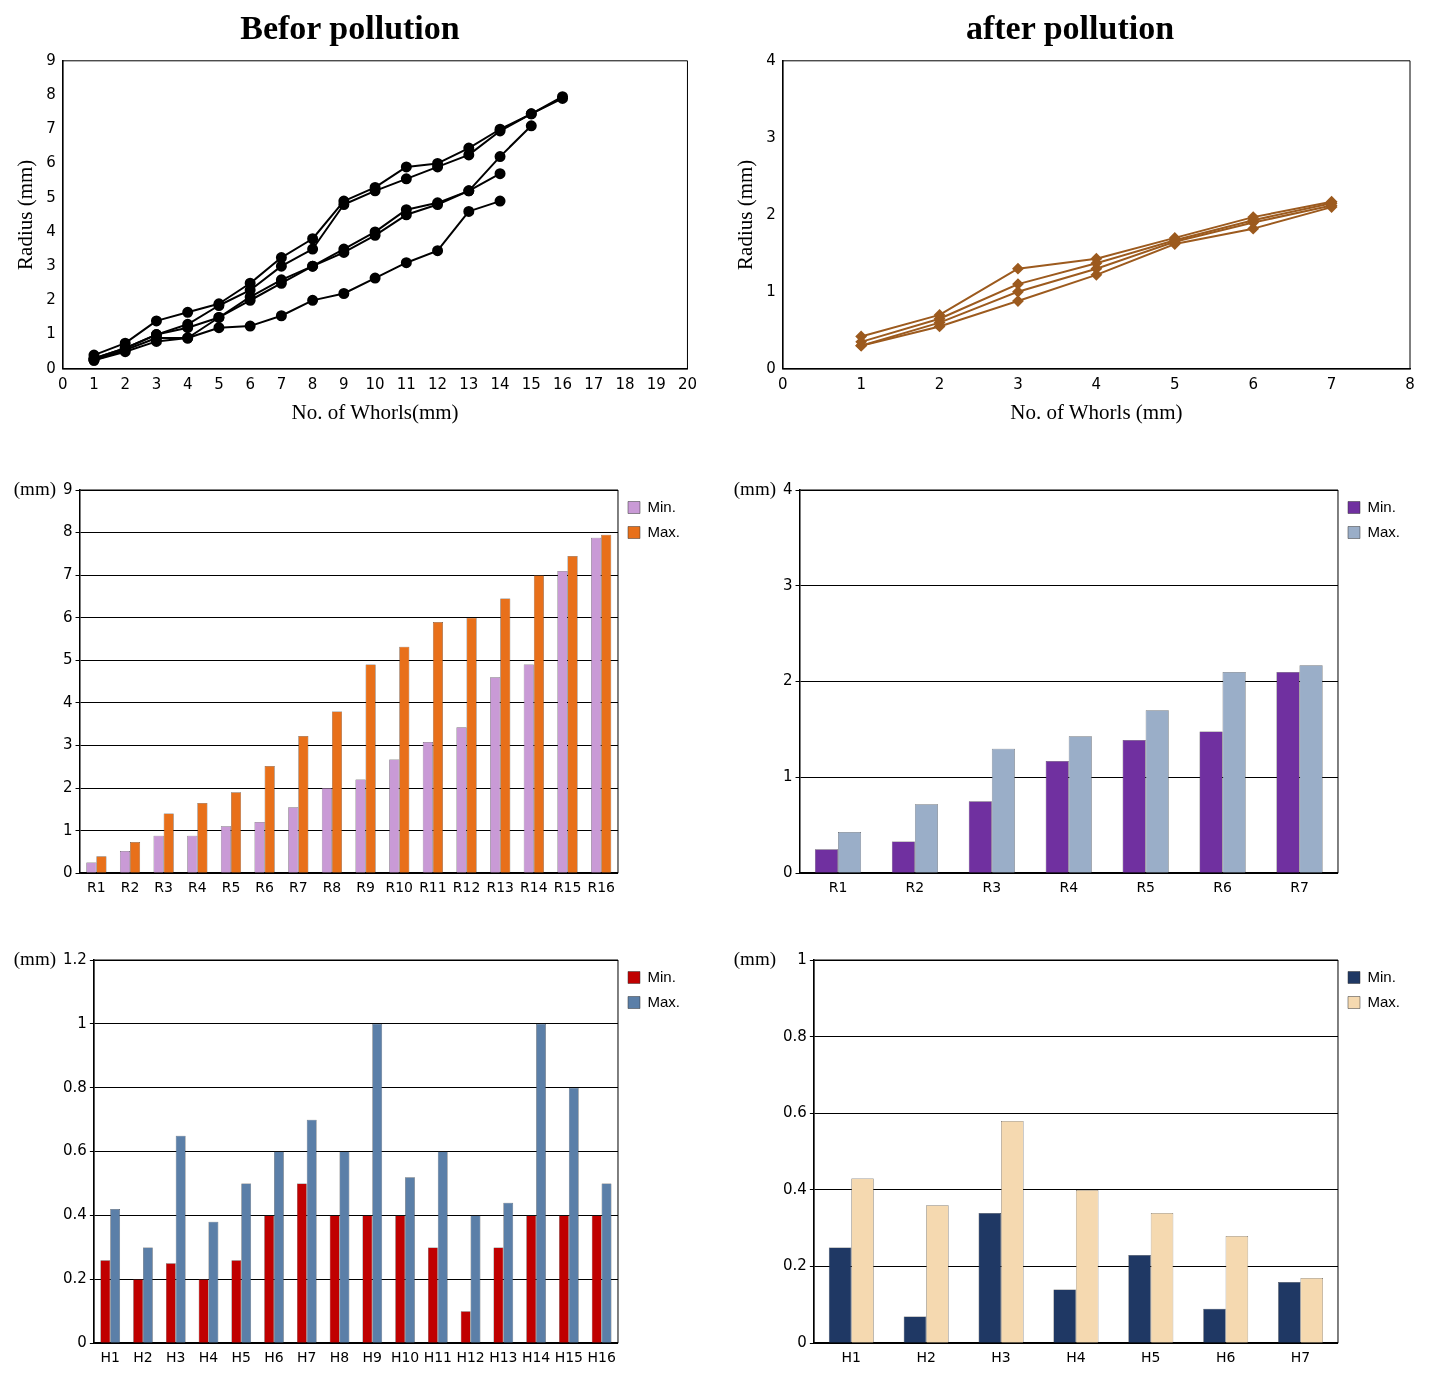 Image resolution: width=1431 pixels, height=1399 pixels. Describe the element at coordinates (795, 1112) in the screenshot. I see `y-tick-label: 0.6` at that location.